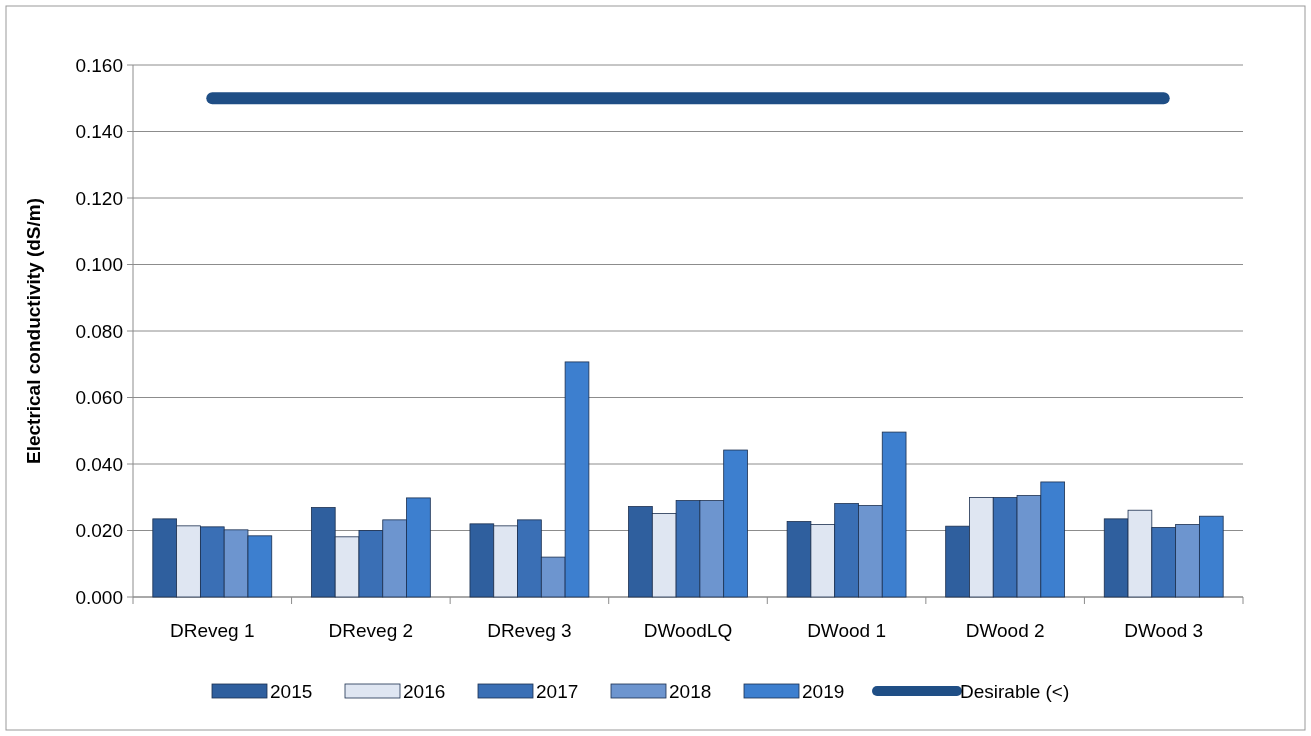 This screenshot has height=736, width=1311. What do you see at coordinates (99, 398) in the screenshot?
I see `y-tick-label: 0.060` at bounding box center [99, 398].